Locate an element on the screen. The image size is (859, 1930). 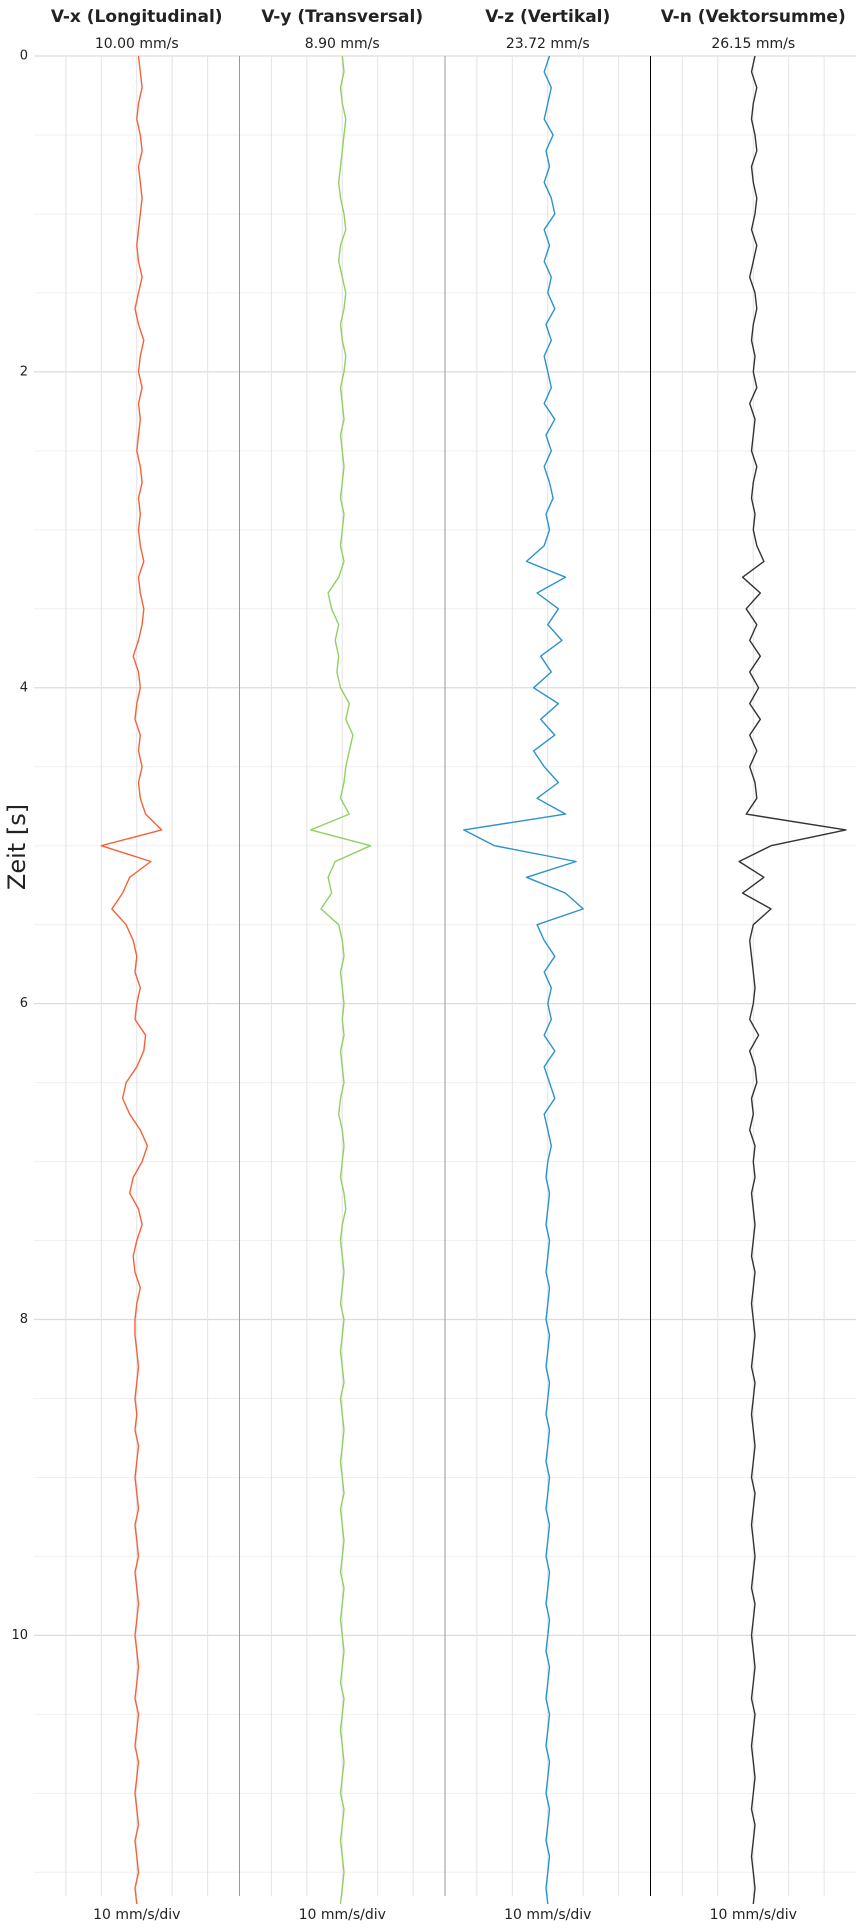
y-tick-label: 10 is located at coordinates (19, 1635).